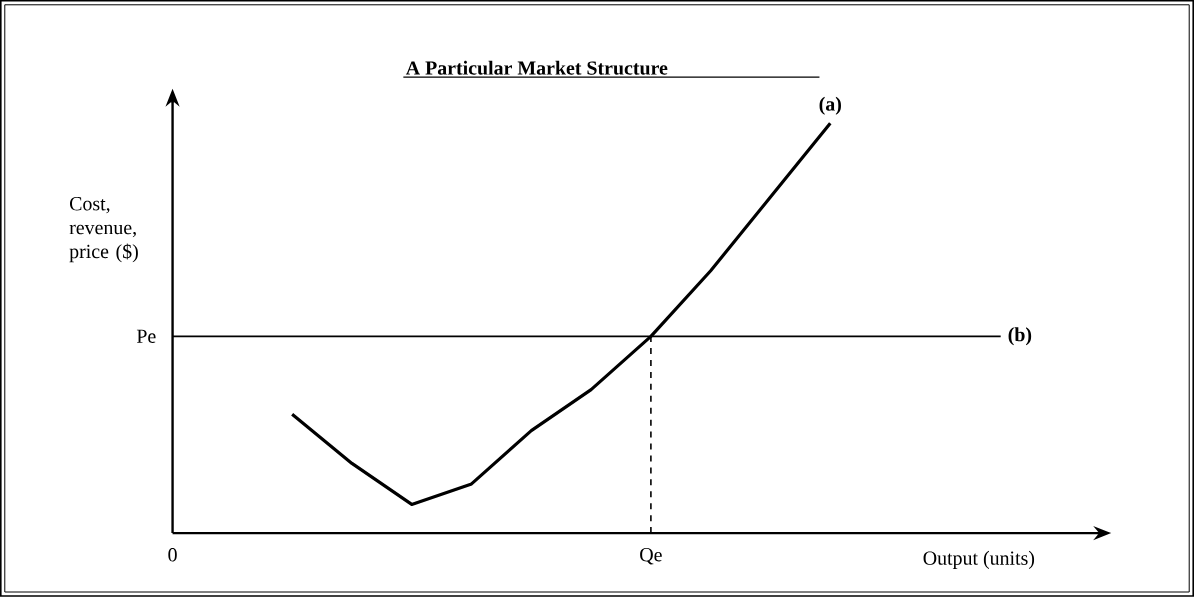 This screenshot has height=597, width=1194. What do you see at coordinates (1020, 336) in the screenshot?
I see `ref-line-label: (b)` at bounding box center [1020, 336].